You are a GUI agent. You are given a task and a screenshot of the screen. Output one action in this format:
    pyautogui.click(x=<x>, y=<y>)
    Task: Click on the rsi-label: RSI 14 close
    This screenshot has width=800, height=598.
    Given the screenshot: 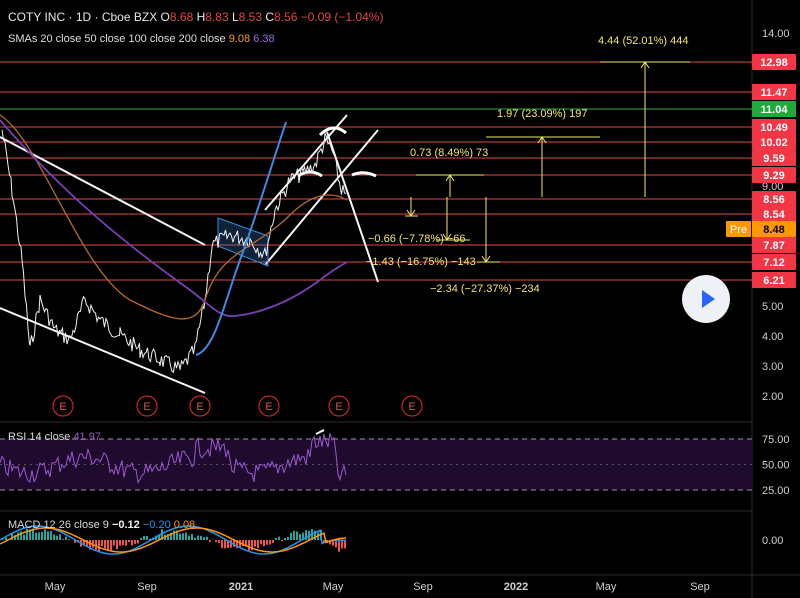 What is the action you would take?
    pyautogui.click(x=39, y=437)
    